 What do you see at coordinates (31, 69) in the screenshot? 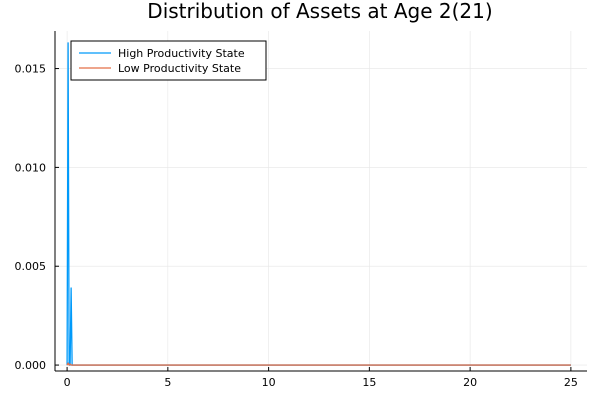
I see `y-tick-label: 0.015` at bounding box center [31, 69].